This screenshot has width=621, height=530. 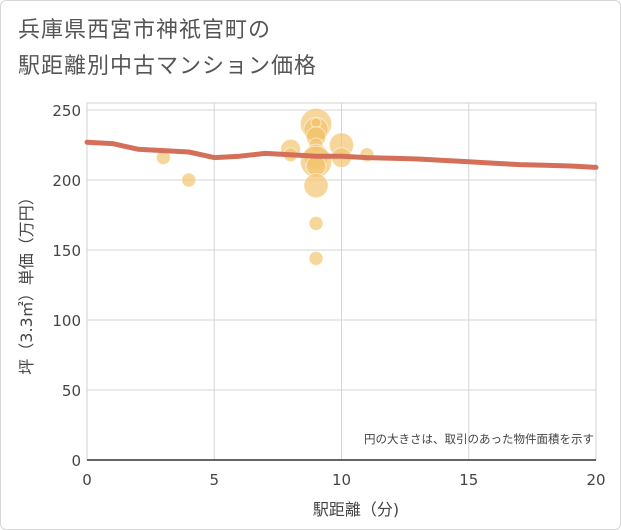 I want to click on x-tick-label: 15, so click(x=468, y=480).